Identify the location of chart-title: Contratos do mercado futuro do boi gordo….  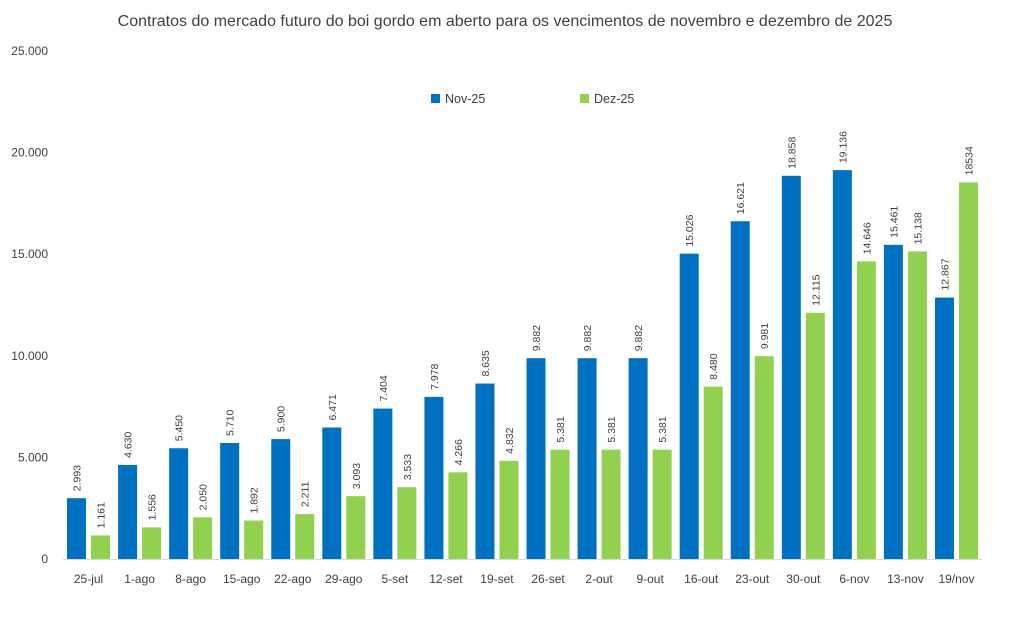
(505, 21).